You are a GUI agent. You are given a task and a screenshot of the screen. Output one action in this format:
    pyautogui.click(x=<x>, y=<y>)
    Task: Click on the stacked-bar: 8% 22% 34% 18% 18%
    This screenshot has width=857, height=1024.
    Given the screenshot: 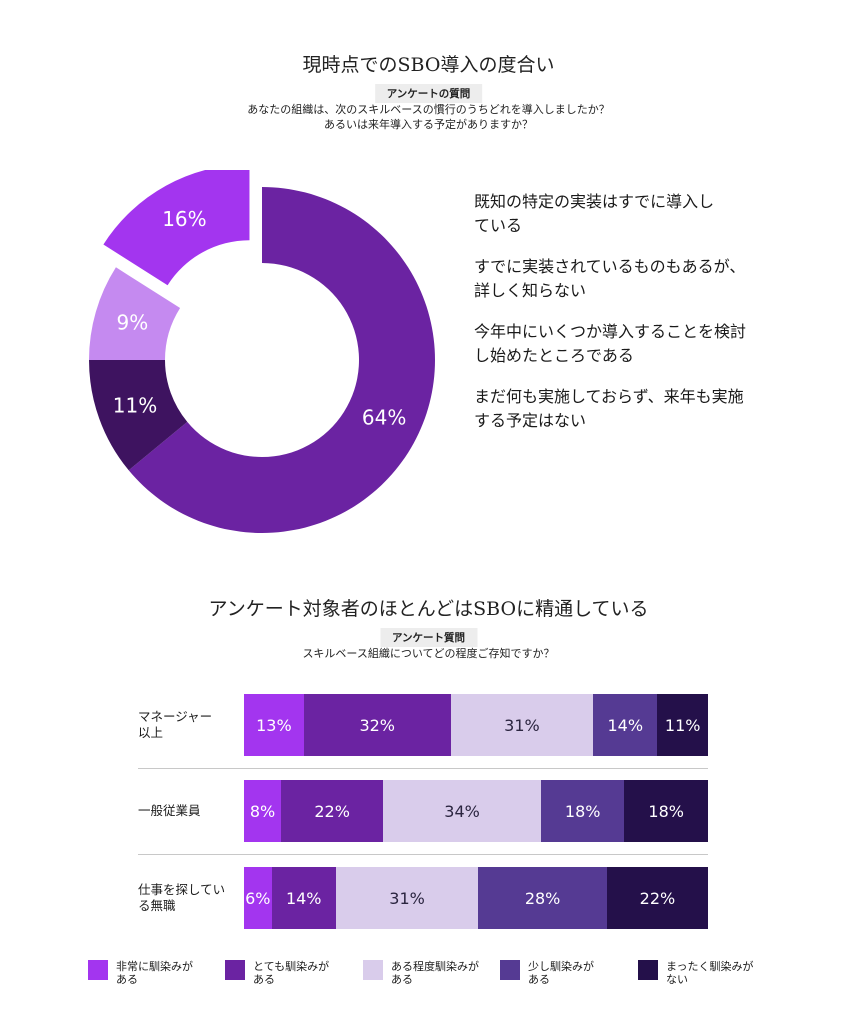 What is the action you would take?
    pyautogui.click(x=476, y=811)
    